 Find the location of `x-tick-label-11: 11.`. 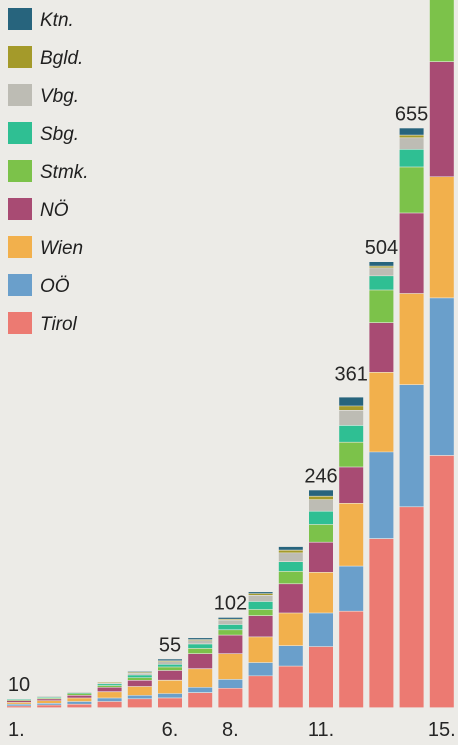

x-tick-label-11: 11. is located at coordinates (321, 730).